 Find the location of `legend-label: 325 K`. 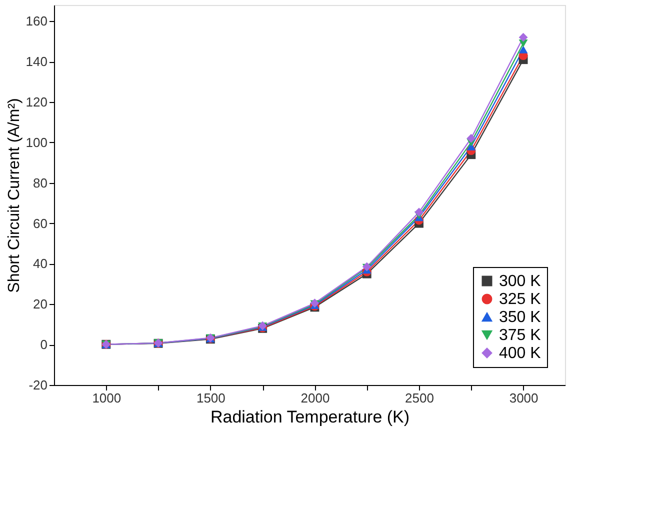

legend-label: 325 K is located at coordinates (520, 299).